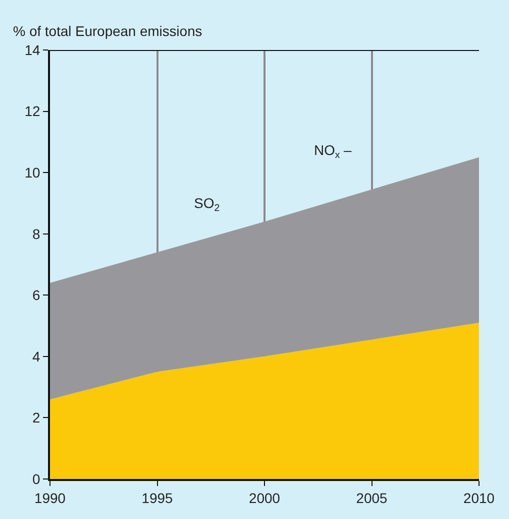 The image size is (509, 519). What do you see at coordinates (479, 498) in the screenshot?
I see `x-tick-label: 2010` at bounding box center [479, 498].